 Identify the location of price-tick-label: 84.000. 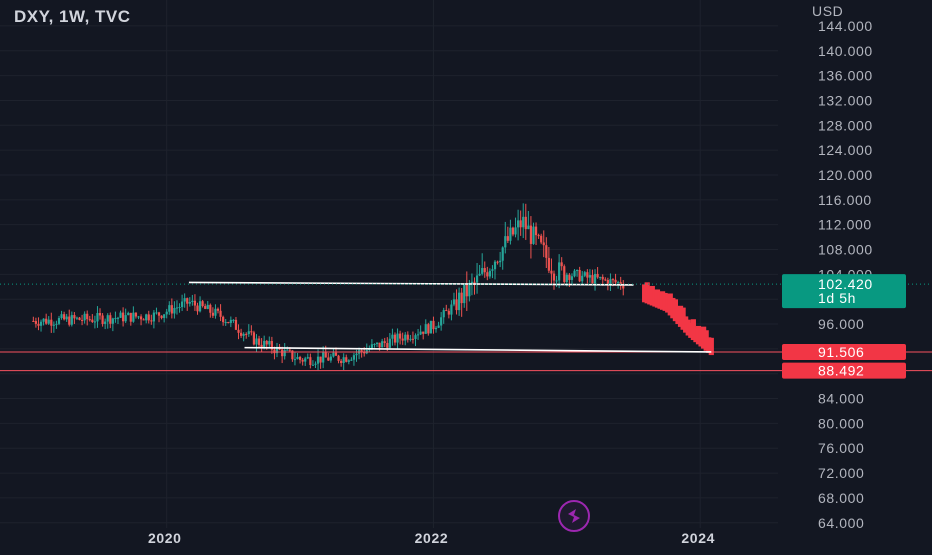
(841, 399).